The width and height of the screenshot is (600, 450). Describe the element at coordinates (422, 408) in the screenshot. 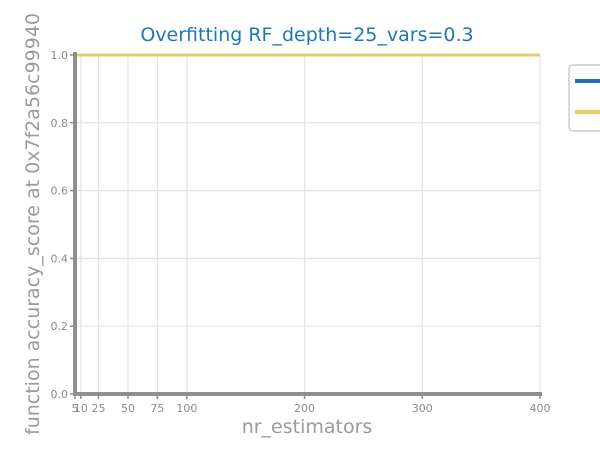

I see `x-tick-label: 300` at that location.